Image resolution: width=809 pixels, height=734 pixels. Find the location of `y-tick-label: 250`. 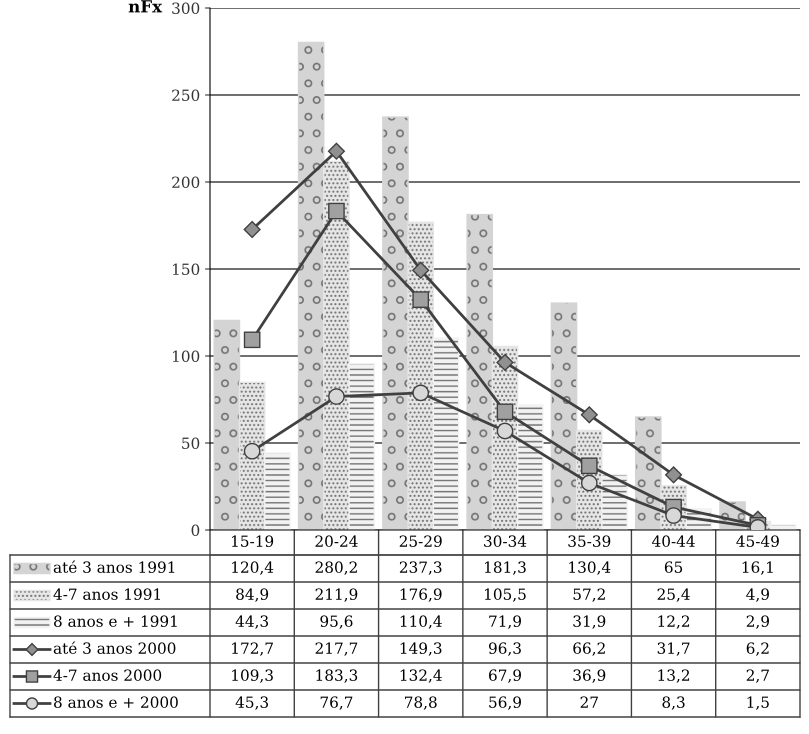

y-tick-label: 250 is located at coordinates (186, 95).